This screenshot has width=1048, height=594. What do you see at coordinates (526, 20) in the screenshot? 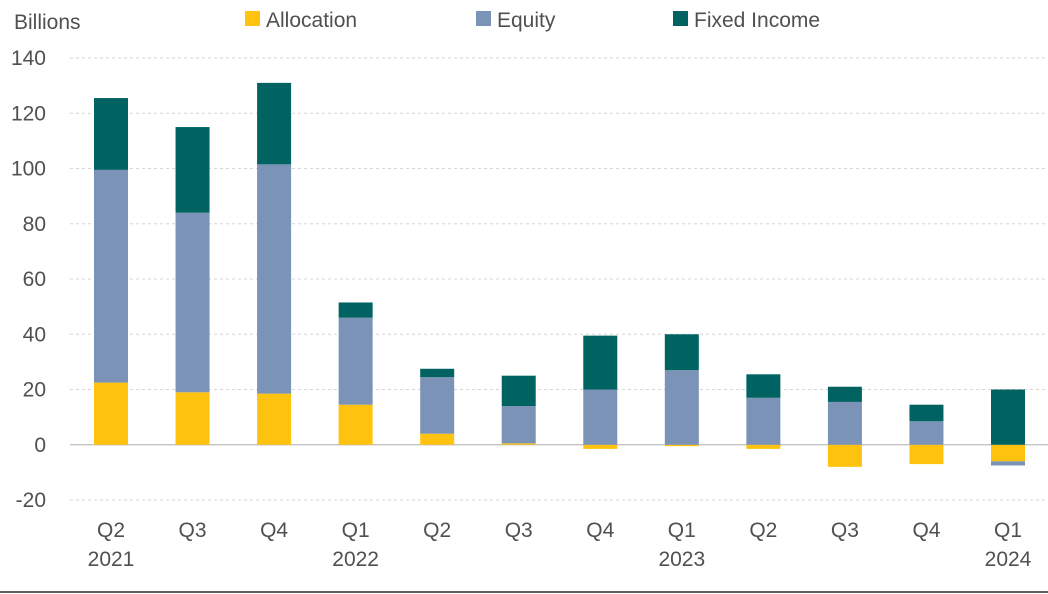
I see `legend-label-equity: Equity` at bounding box center [526, 20].